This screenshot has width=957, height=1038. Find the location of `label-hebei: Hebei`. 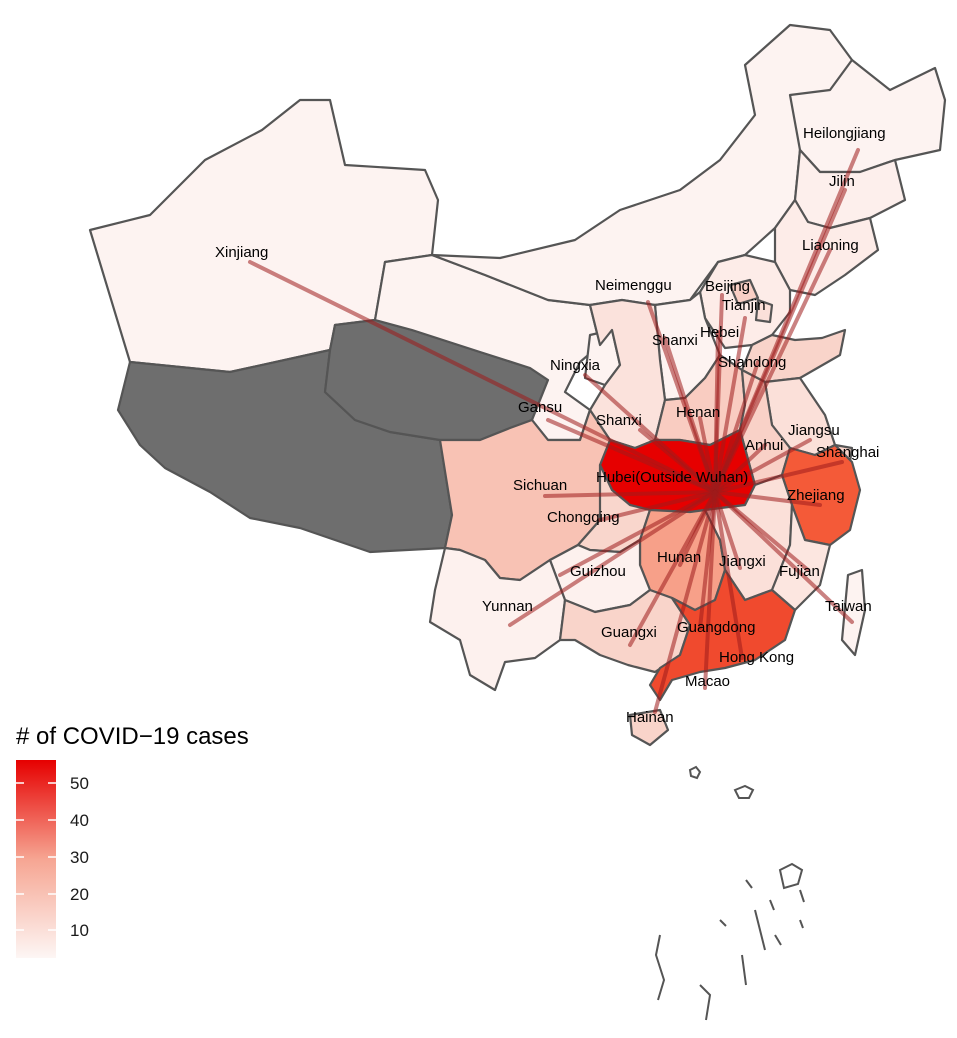

label-hebei: Hebei is located at coordinates (719, 332).